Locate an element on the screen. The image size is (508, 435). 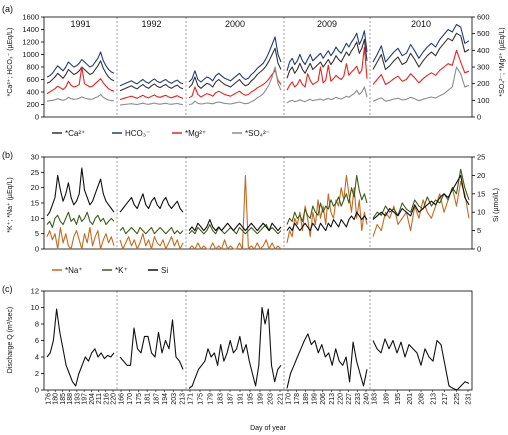
y-tick-label-right: 500 is located at coordinates (483, 33).